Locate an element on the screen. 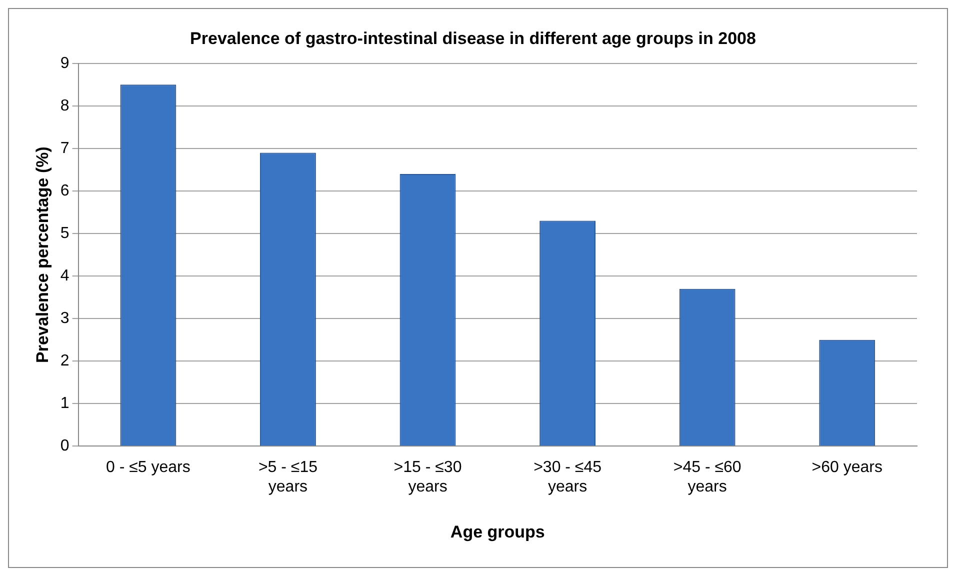 This screenshot has height=580, width=959. y-tick-label: 6 is located at coordinates (65, 191).